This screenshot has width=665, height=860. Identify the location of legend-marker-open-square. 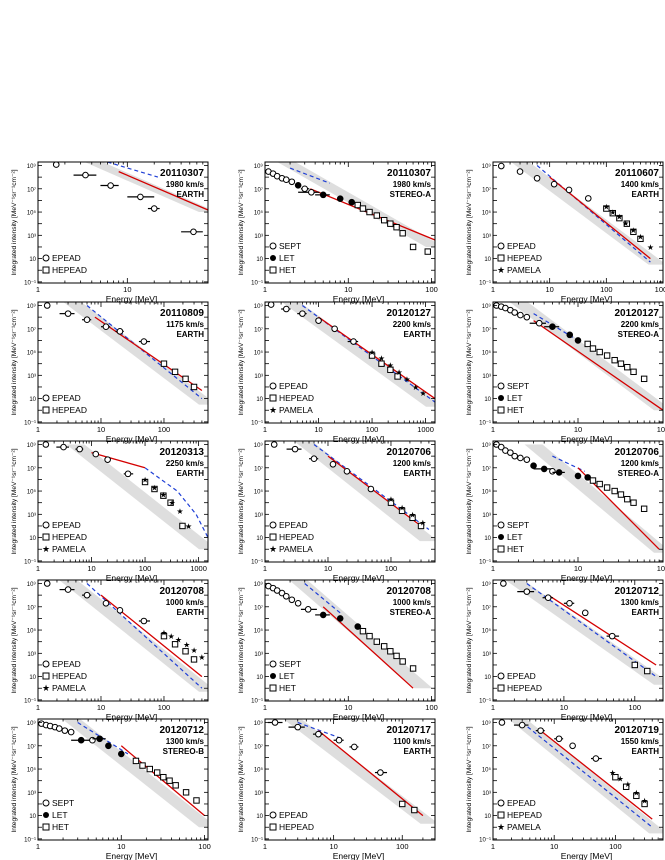
(273, 688).